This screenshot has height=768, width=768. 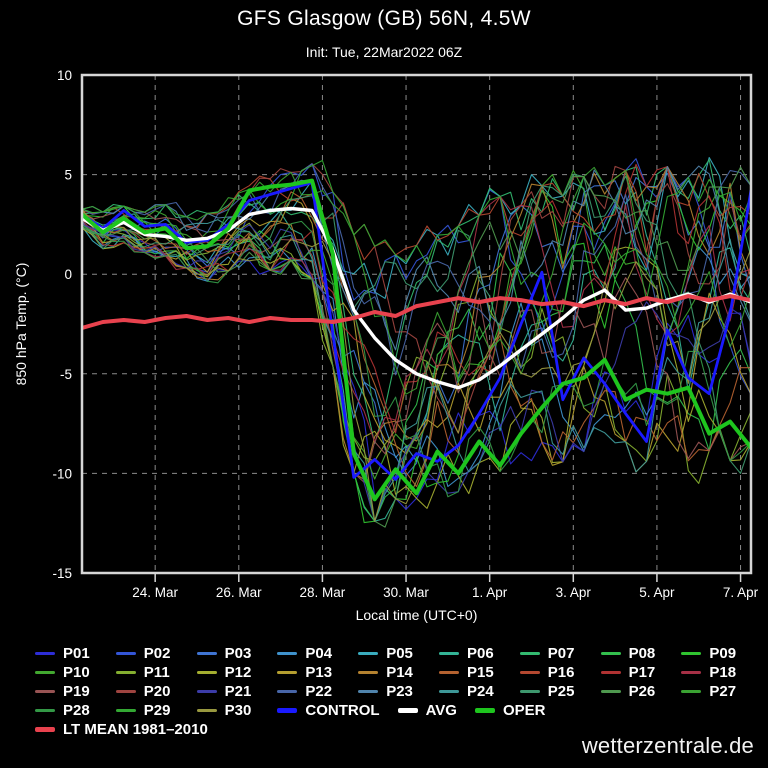 What do you see at coordinates (135, 729) in the screenshot?
I see `legend-label: LT MEAN 1981–2010` at bounding box center [135, 729].